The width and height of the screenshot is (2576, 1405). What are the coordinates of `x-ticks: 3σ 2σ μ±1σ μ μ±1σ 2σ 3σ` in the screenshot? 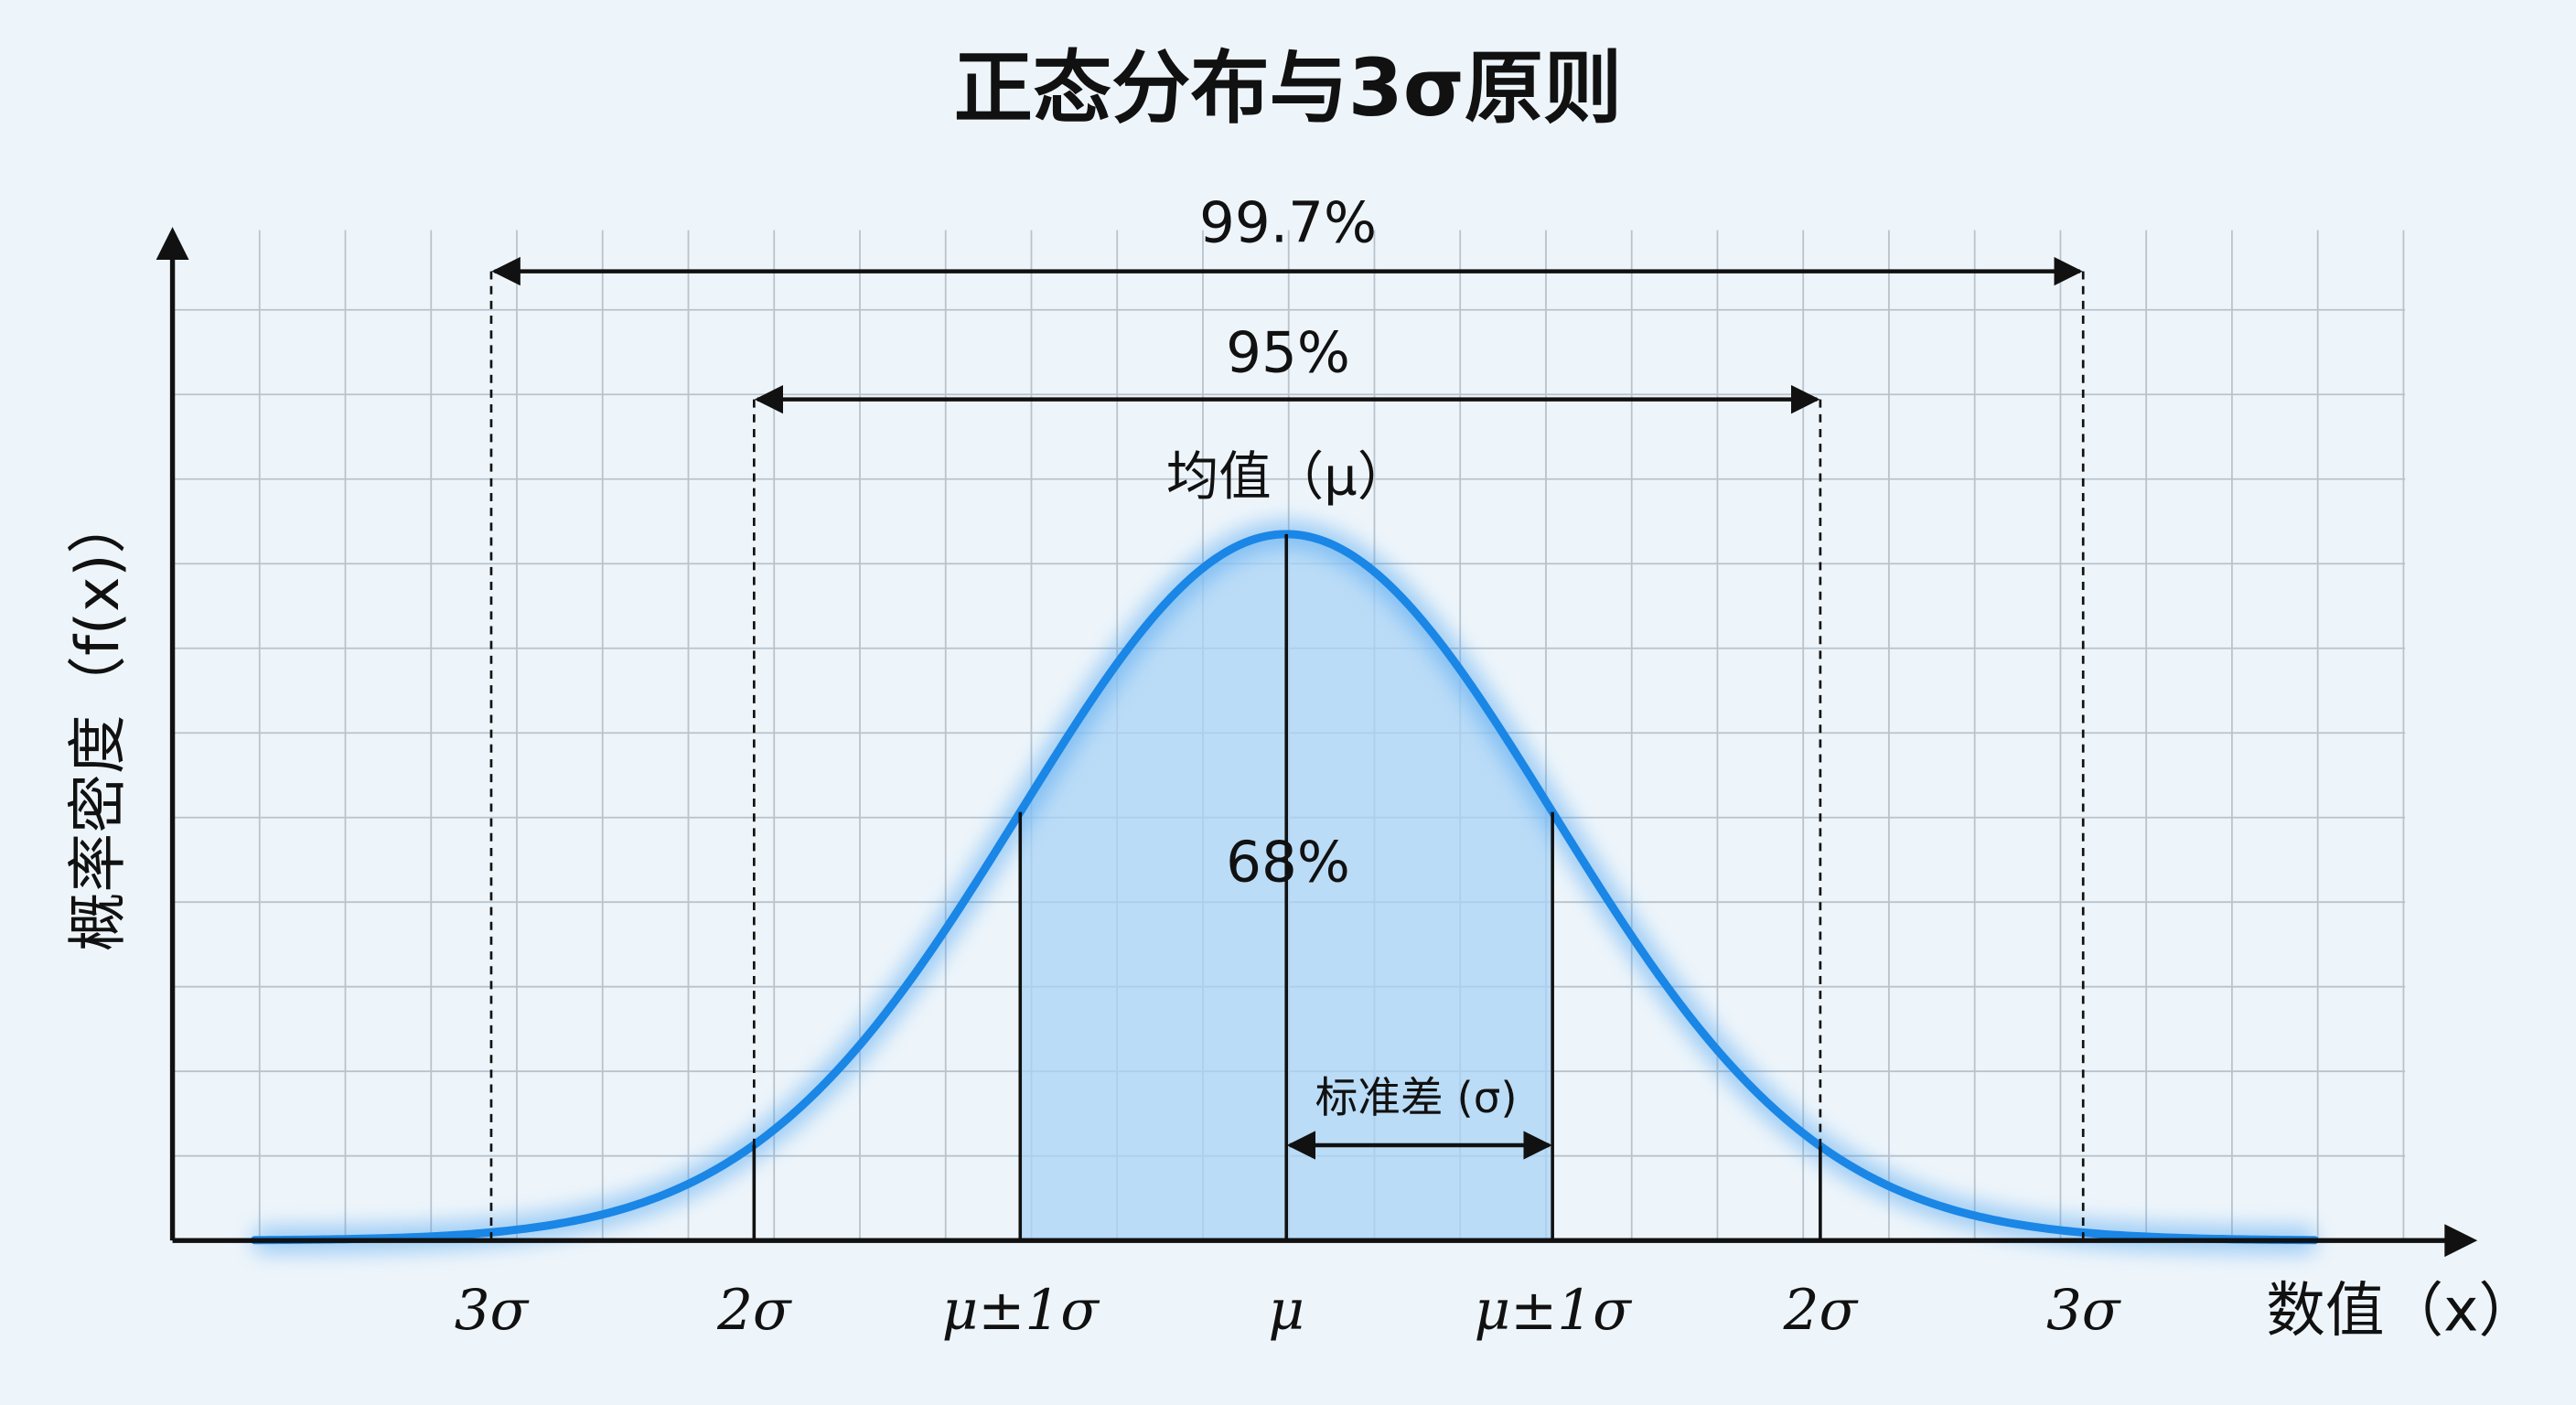 It's located at (1288, 1310).